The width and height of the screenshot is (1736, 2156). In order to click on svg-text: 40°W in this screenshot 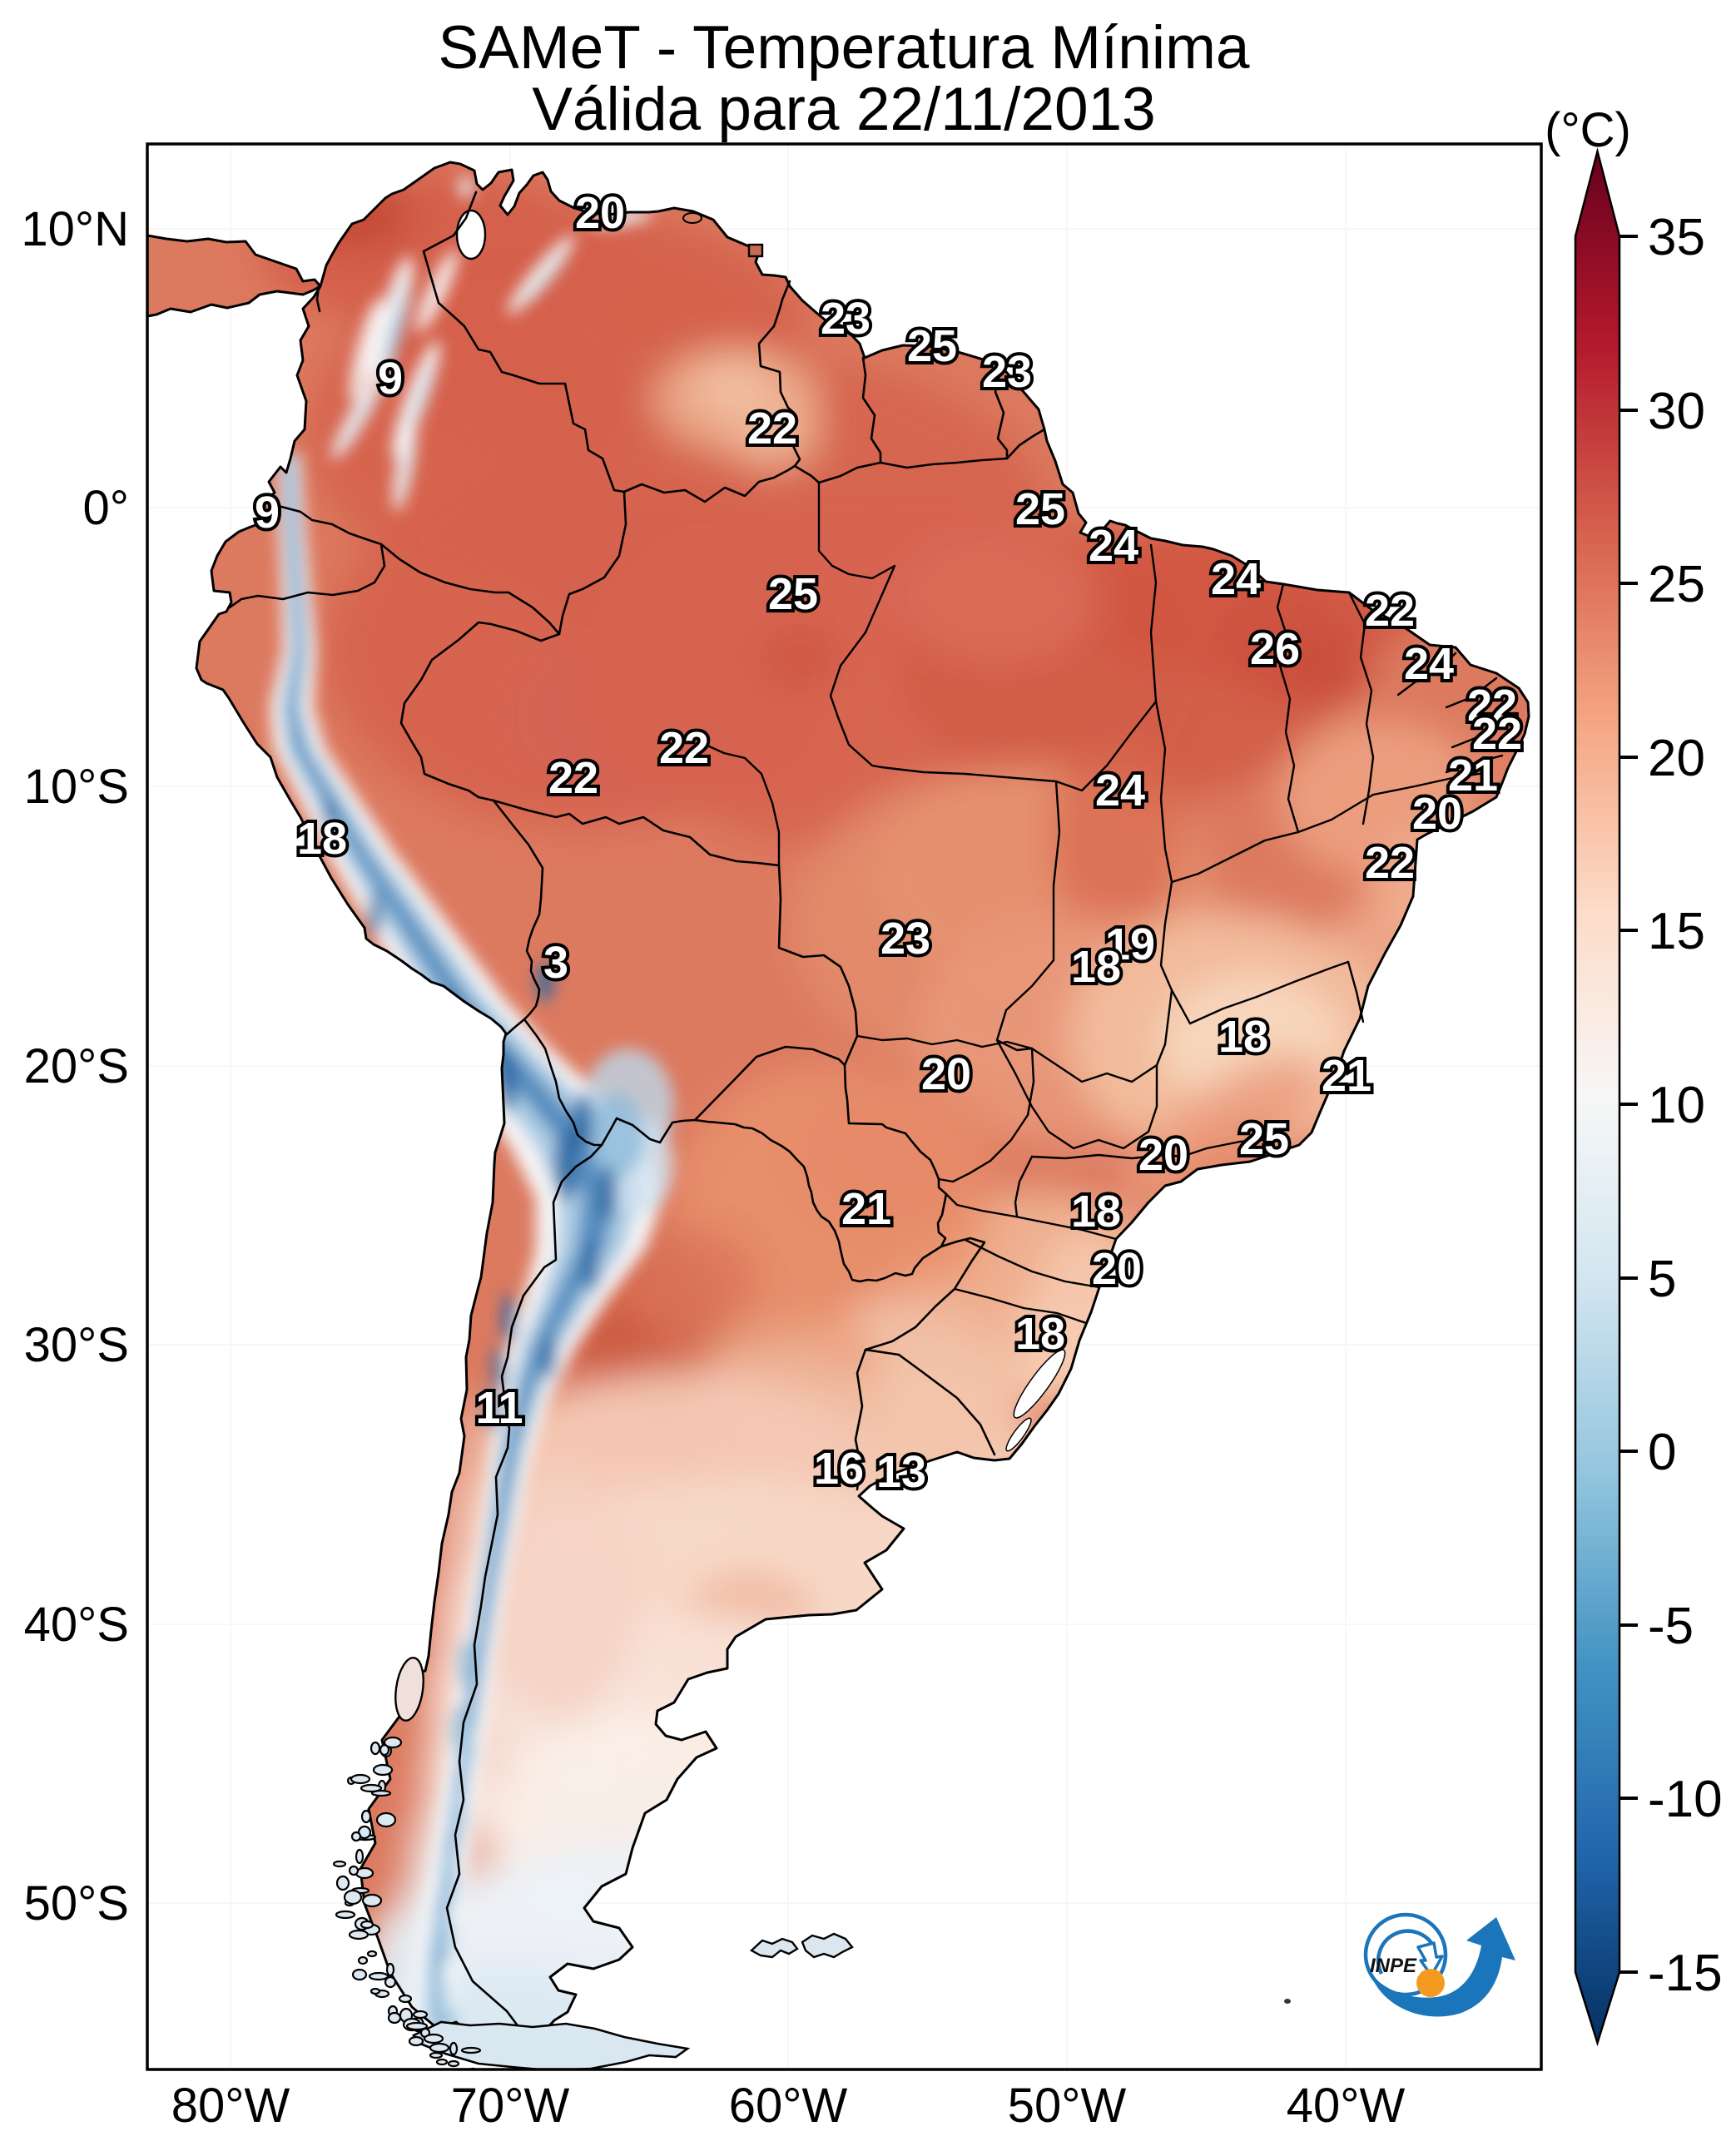, I will do `click(1347, 2106)`.